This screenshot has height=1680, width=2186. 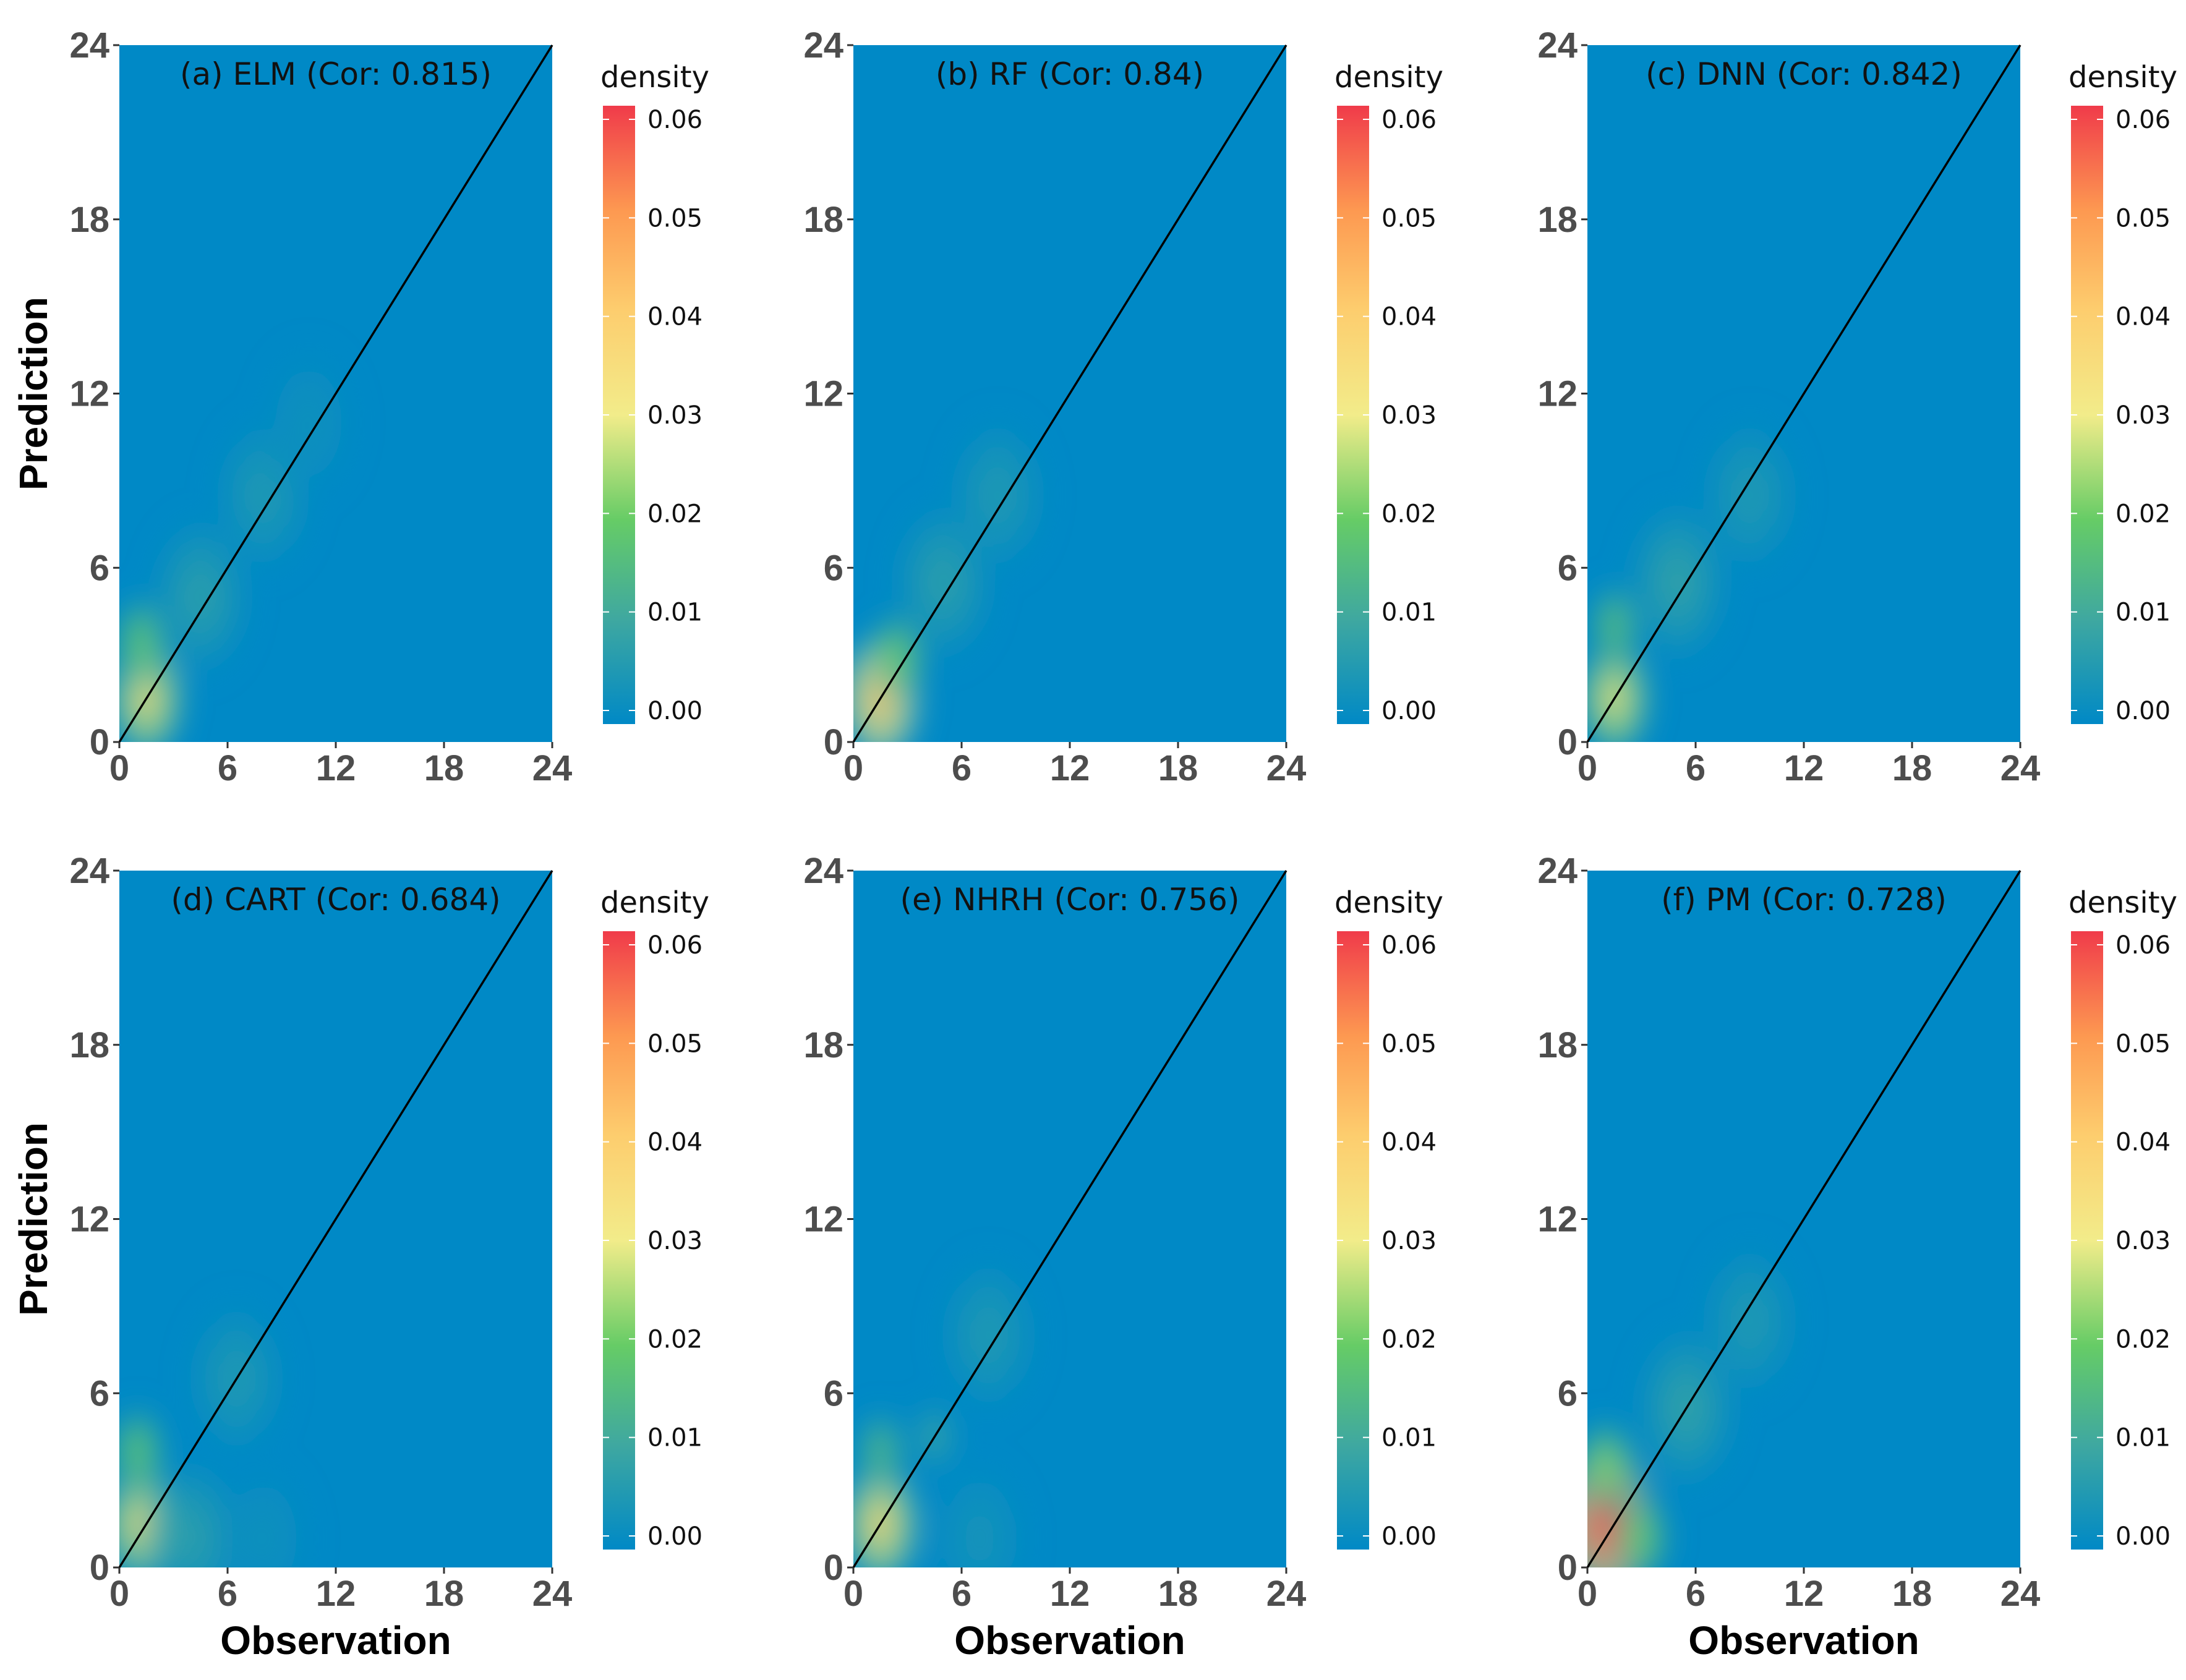 What do you see at coordinates (336, 74) in the screenshot?
I see `panel-title: (a) ELM (Cor: 0.815)` at bounding box center [336, 74].